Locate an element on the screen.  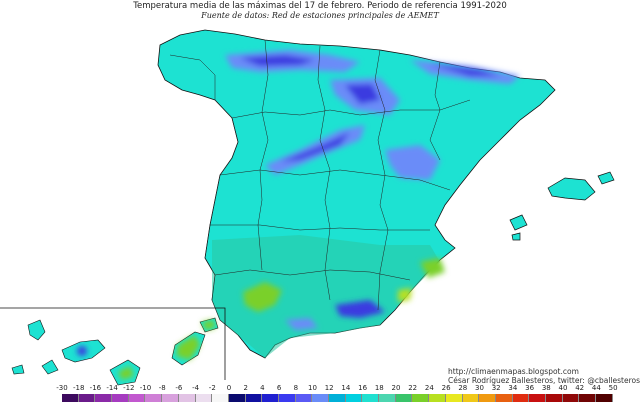
legend-tick-label: 14 is located at coordinates (346, 388).